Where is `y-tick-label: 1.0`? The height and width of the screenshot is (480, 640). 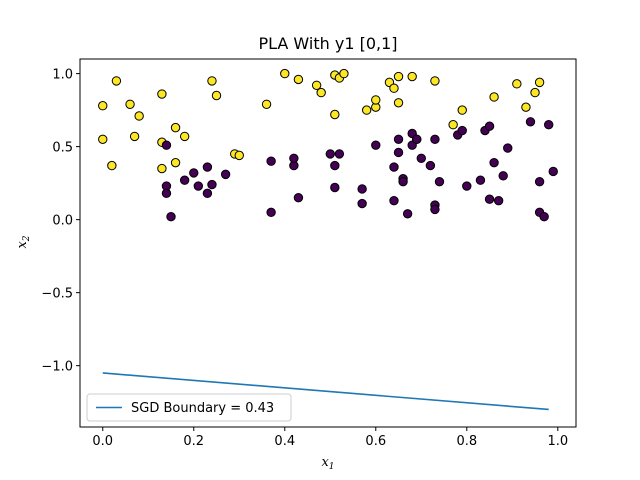
y-tick-label: 1.0 is located at coordinates (62, 75).